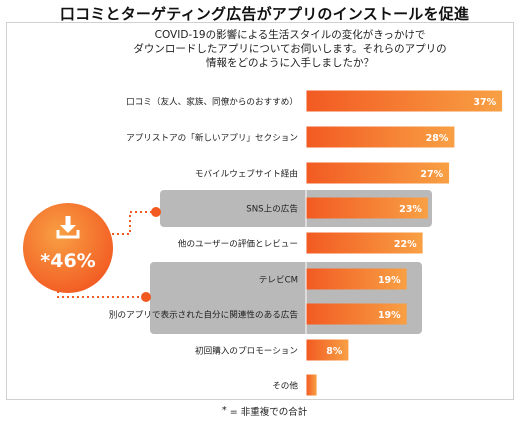 The width and height of the screenshot is (529, 425). I want to click on category-label: テレビCM, so click(278, 280).